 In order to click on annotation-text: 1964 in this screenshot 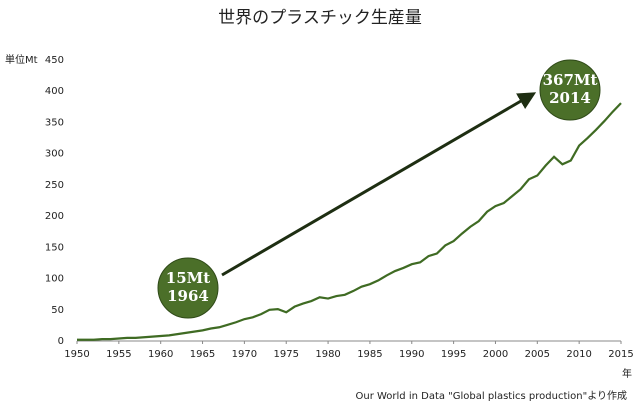, I will do `click(188, 296)`.